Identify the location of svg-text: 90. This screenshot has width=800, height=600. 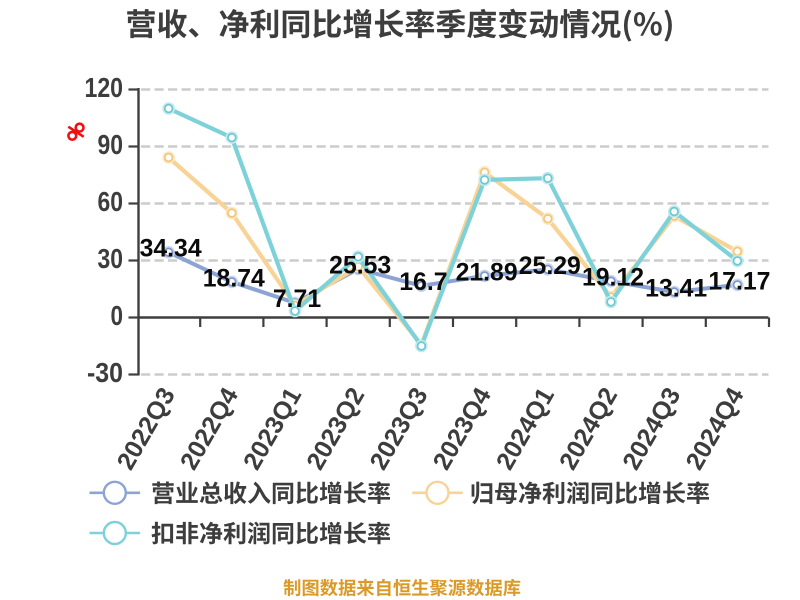
(111, 144).